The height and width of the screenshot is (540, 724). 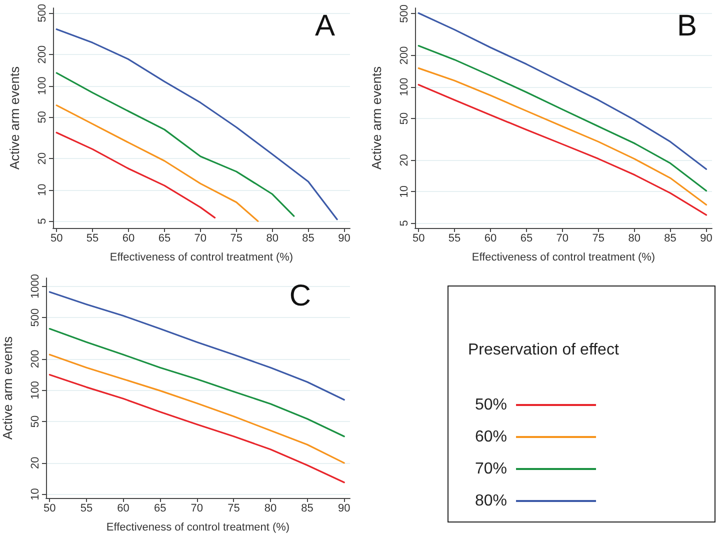 I want to click on y-tick-label: 1000, so click(x=36, y=286).